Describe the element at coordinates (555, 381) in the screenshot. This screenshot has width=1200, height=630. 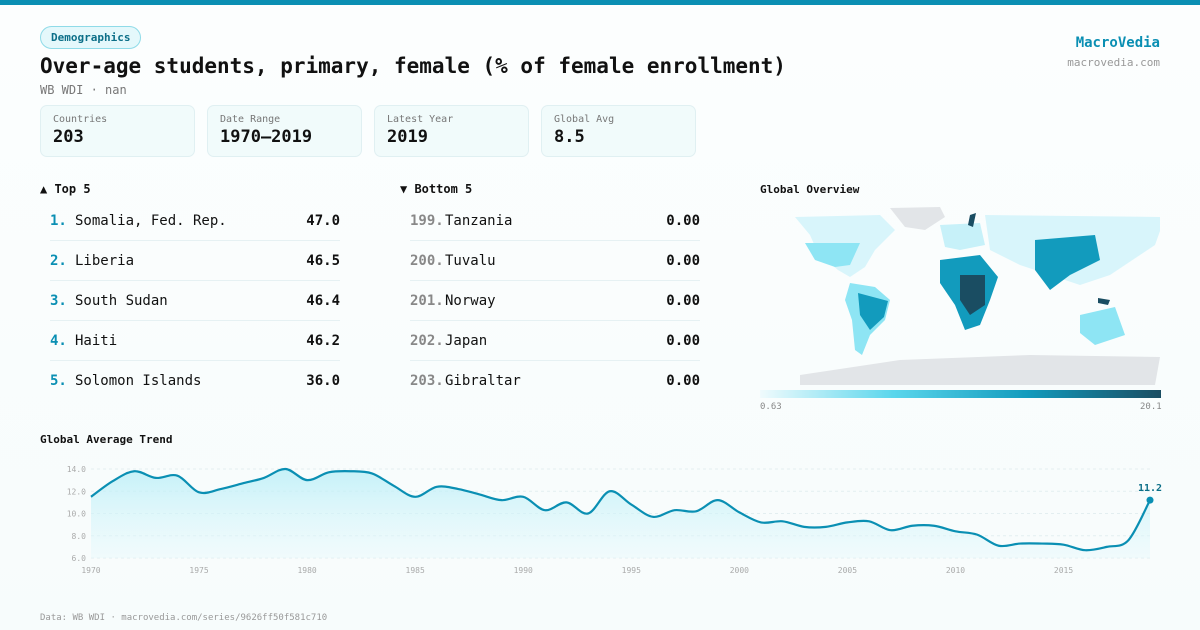
I see `list-item: 203. Gibraltar 0.00` at that location.